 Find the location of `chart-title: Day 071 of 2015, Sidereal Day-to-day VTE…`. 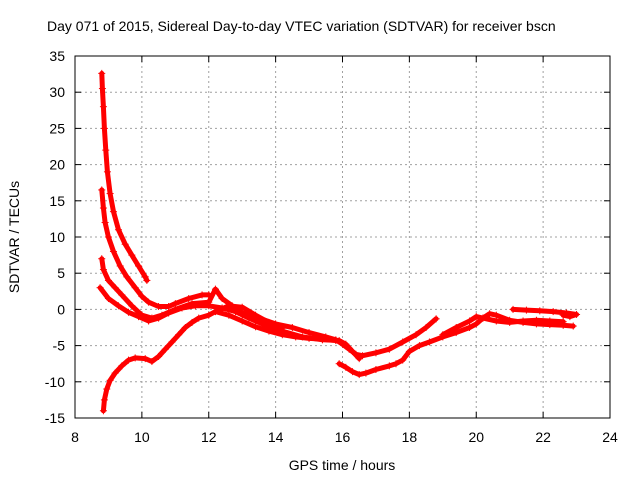

chart-title: Day 071 of 2015, Sidereal Day-to-day VTE… is located at coordinates (301, 26).